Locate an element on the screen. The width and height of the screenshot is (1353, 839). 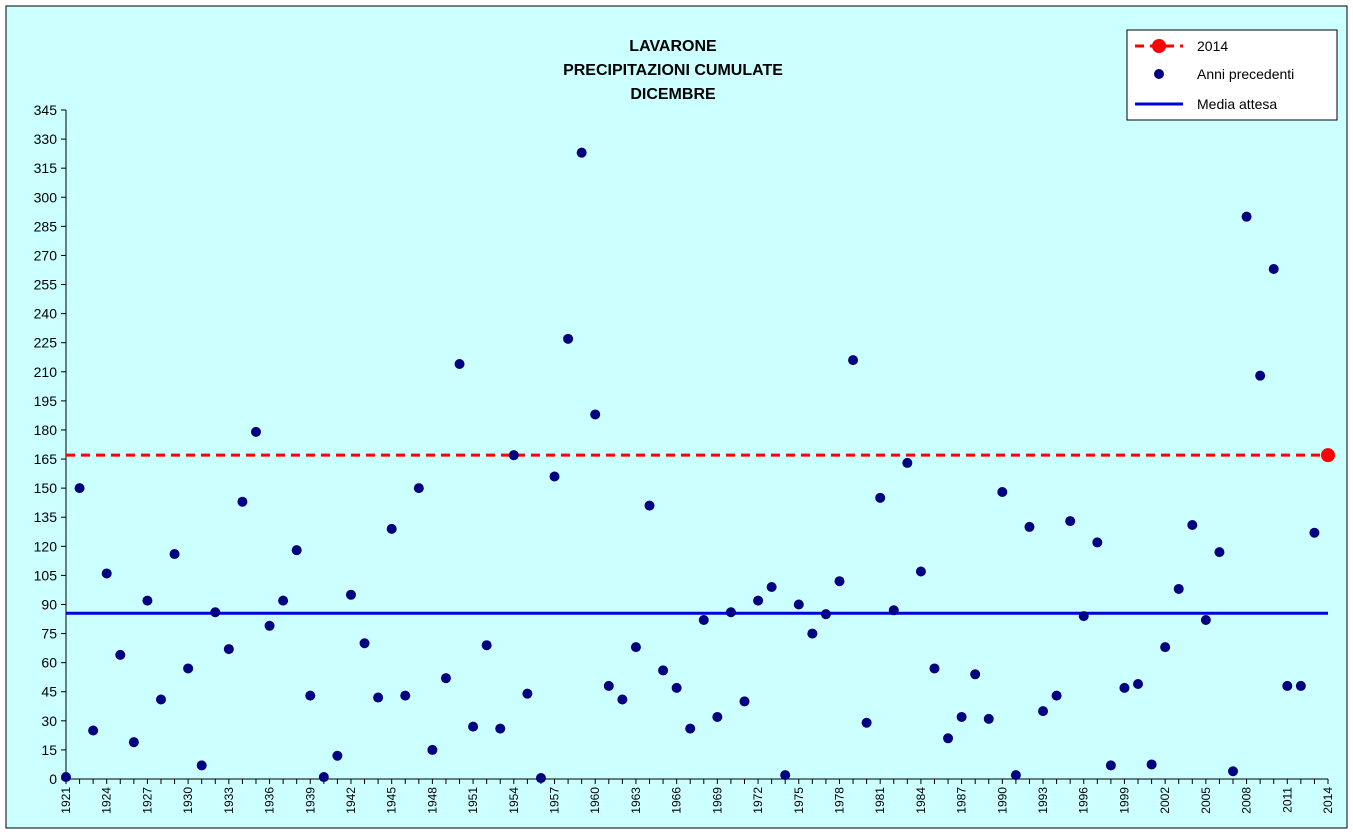
x-tick-label: 1966 is located at coordinates (677, 800).